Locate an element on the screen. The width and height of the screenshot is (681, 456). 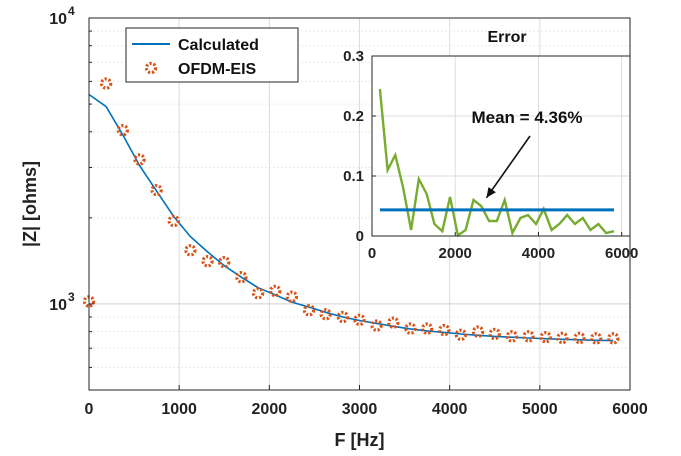
mean-annotation-arrow is located at coordinates (508, 167).